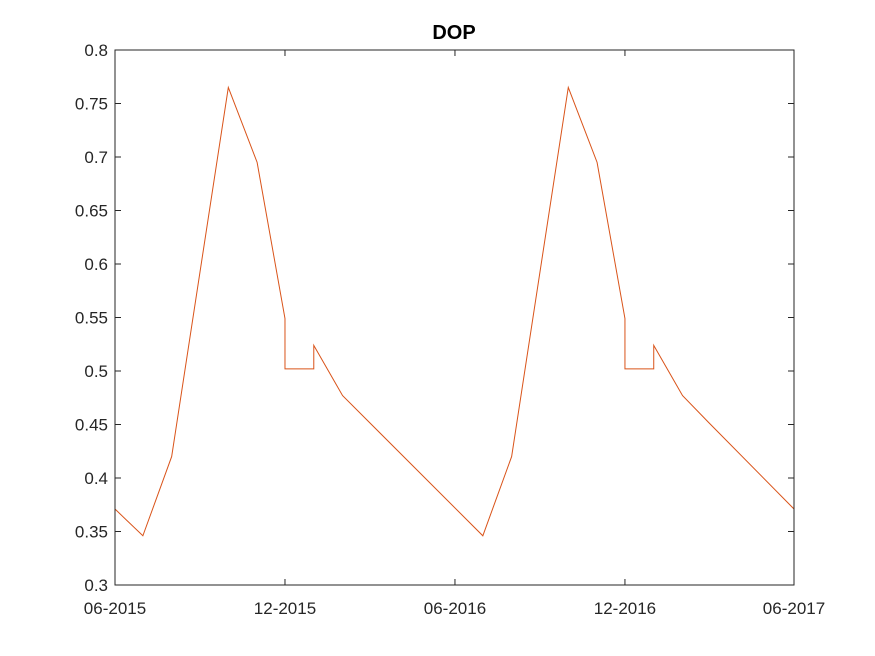 The height and width of the screenshot is (656, 875). Describe the element at coordinates (794, 608) in the screenshot. I see `x-tick-label: 06-2017` at that location.